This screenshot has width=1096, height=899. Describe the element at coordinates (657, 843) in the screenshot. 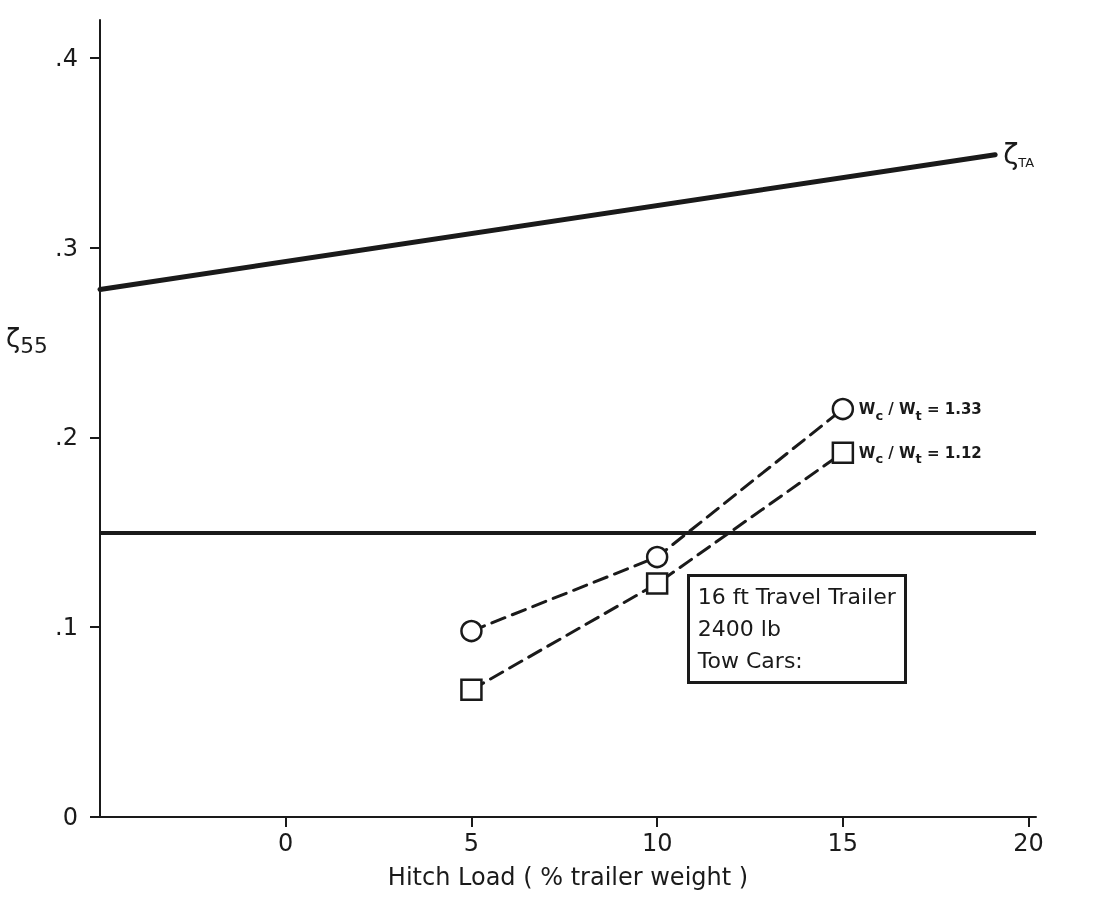

I see `x-tick-label: 10` at that location.